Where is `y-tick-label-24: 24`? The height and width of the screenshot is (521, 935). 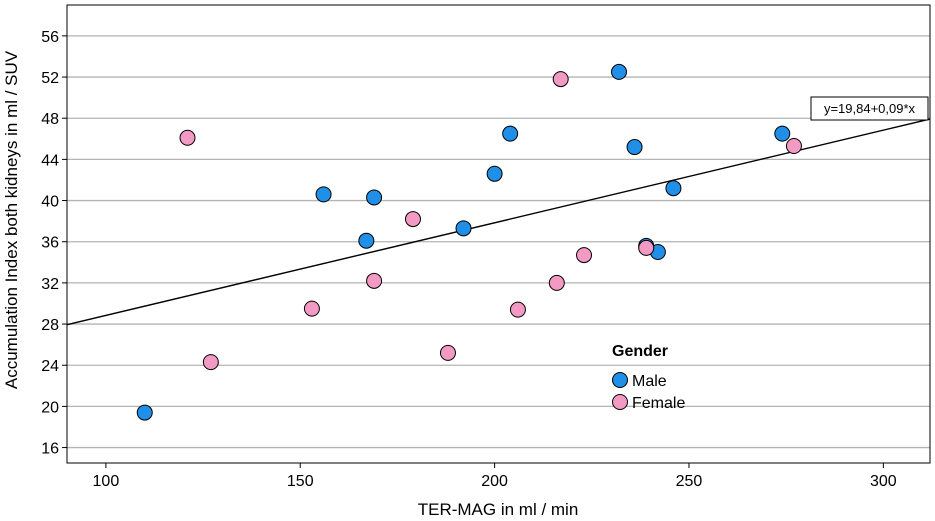 y-tick-label-24: 24 is located at coordinates (50, 366).